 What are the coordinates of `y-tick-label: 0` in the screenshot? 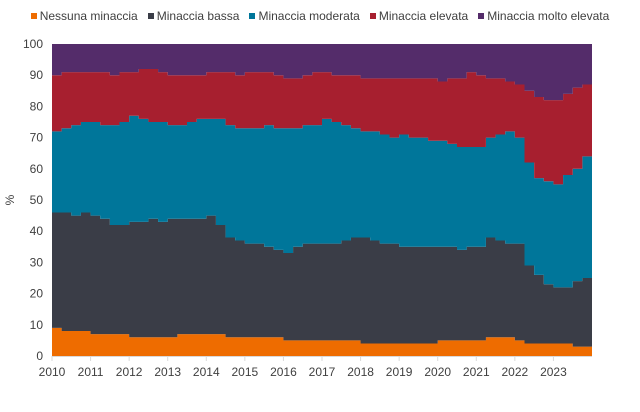 It's located at (39, 356).